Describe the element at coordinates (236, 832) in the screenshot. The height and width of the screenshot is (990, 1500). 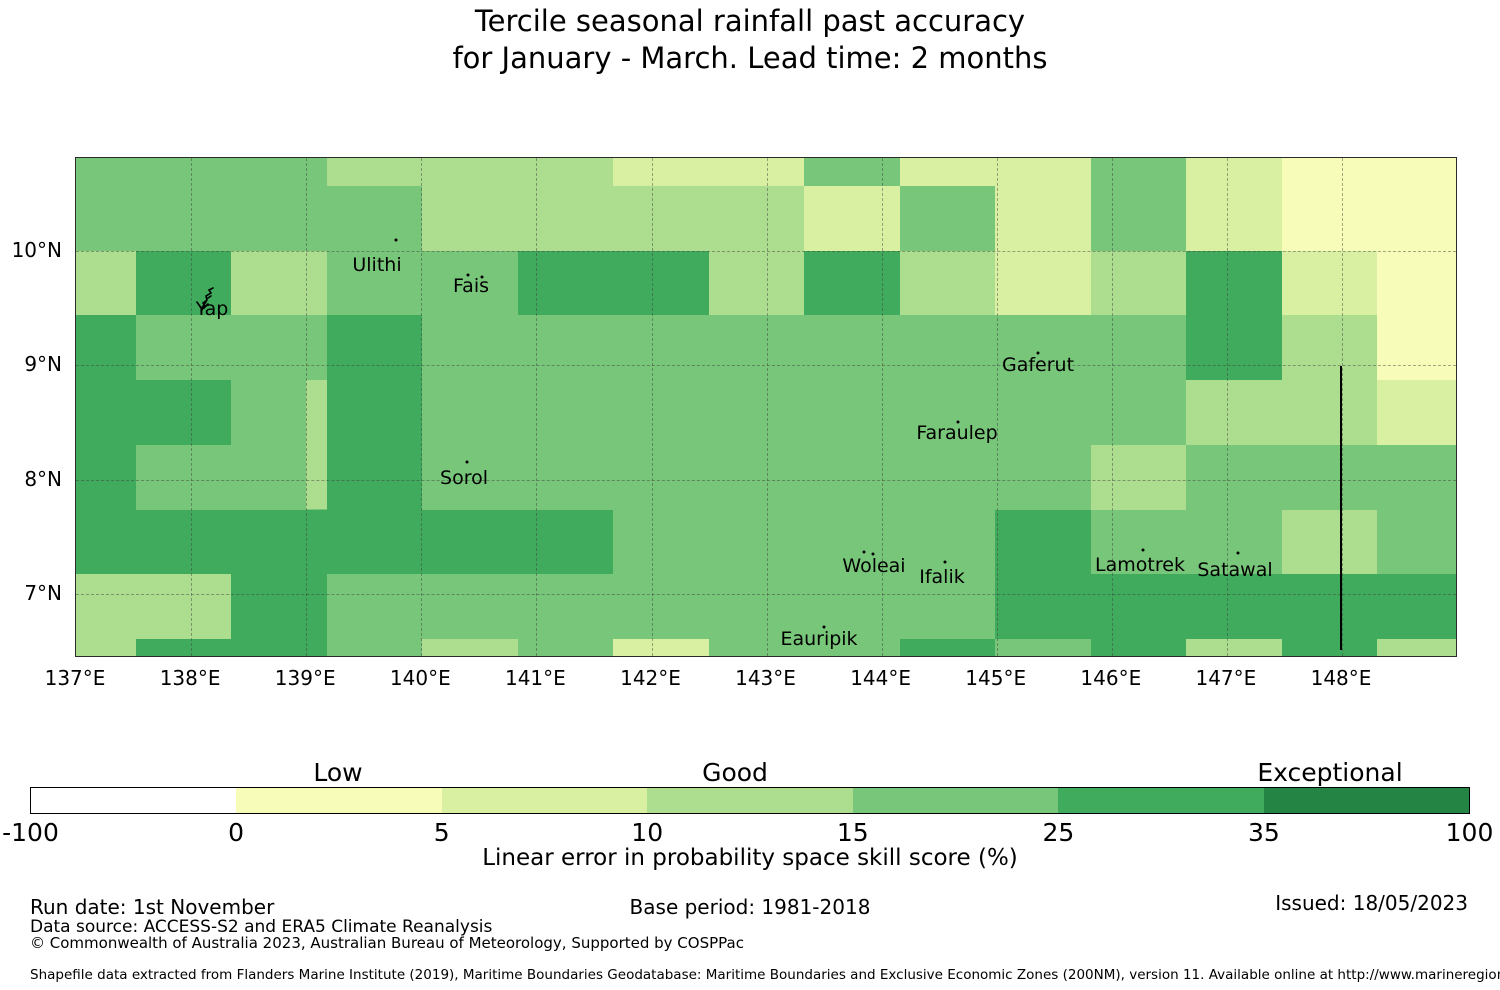
I see `colorbar-tick-label: 0` at that location.